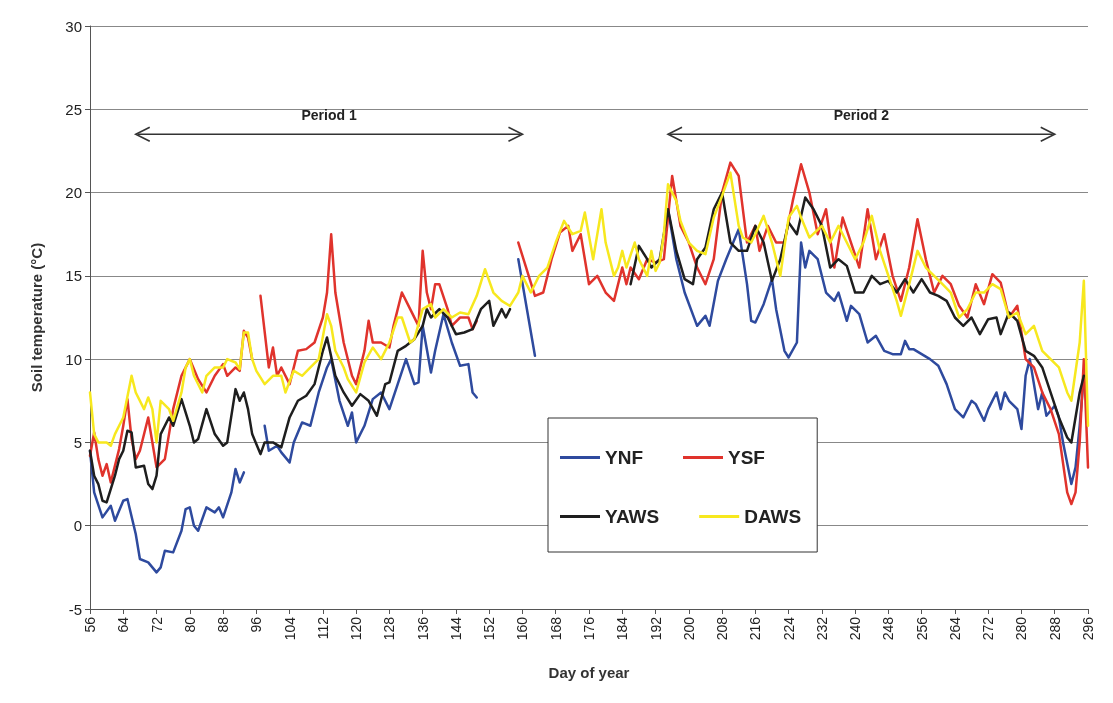 The image size is (1113, 703). Describe the element at coordinates (722, 628) in the screenshot. I see `x-tick-label: 208` at that location.